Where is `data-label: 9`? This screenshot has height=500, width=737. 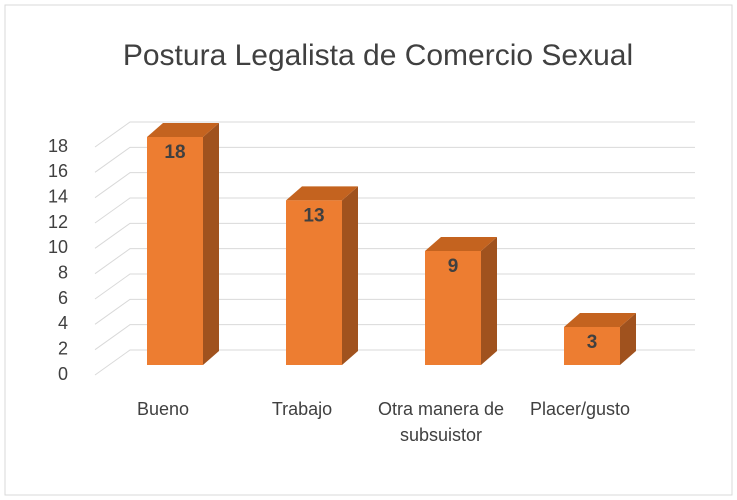 data-label: 9 is located at coordinates (453, 266).